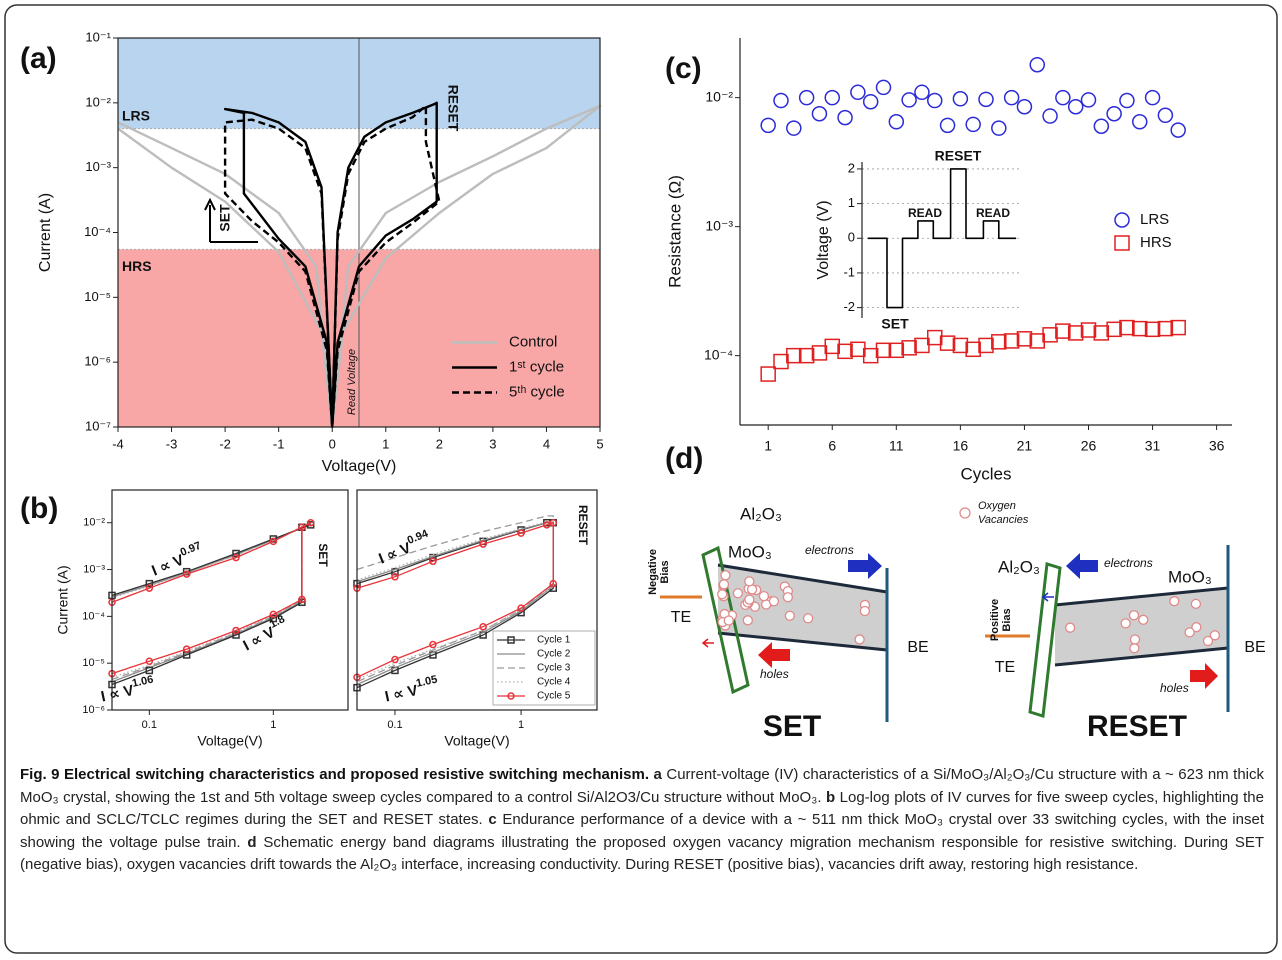 This screenshot has height=960, width=1282. Describe the element at coordinates (231, 220) in the screenshot. I see `set-arrow` at that location.